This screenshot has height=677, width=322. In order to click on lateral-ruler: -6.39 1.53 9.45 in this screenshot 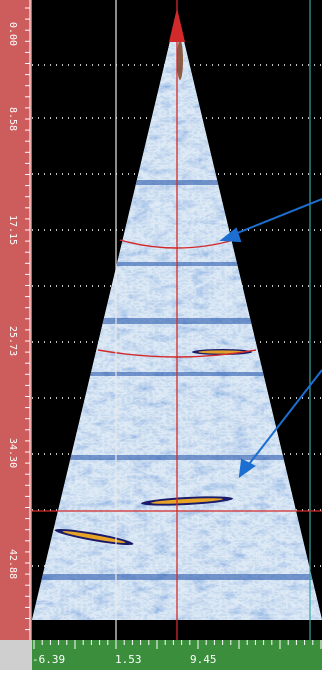, I will do `click(161, 658)`.